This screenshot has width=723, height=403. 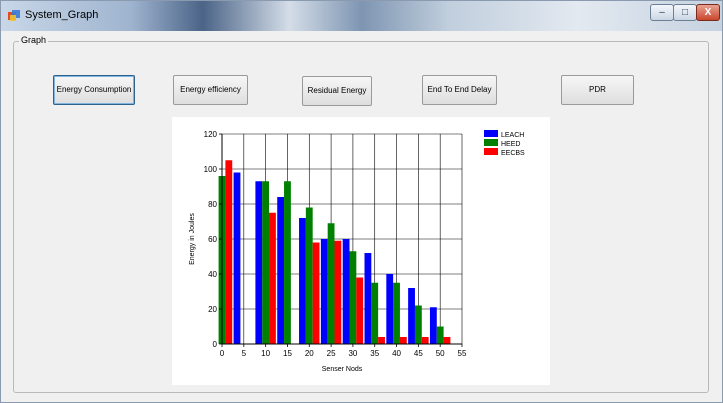 I want to click on maximize-icon: □, so click(x=685, y=12).